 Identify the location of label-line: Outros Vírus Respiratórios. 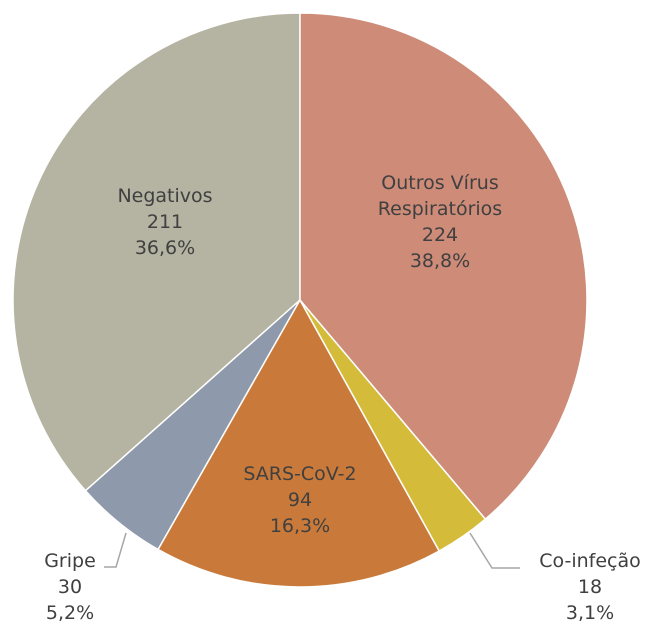
(440, 196).